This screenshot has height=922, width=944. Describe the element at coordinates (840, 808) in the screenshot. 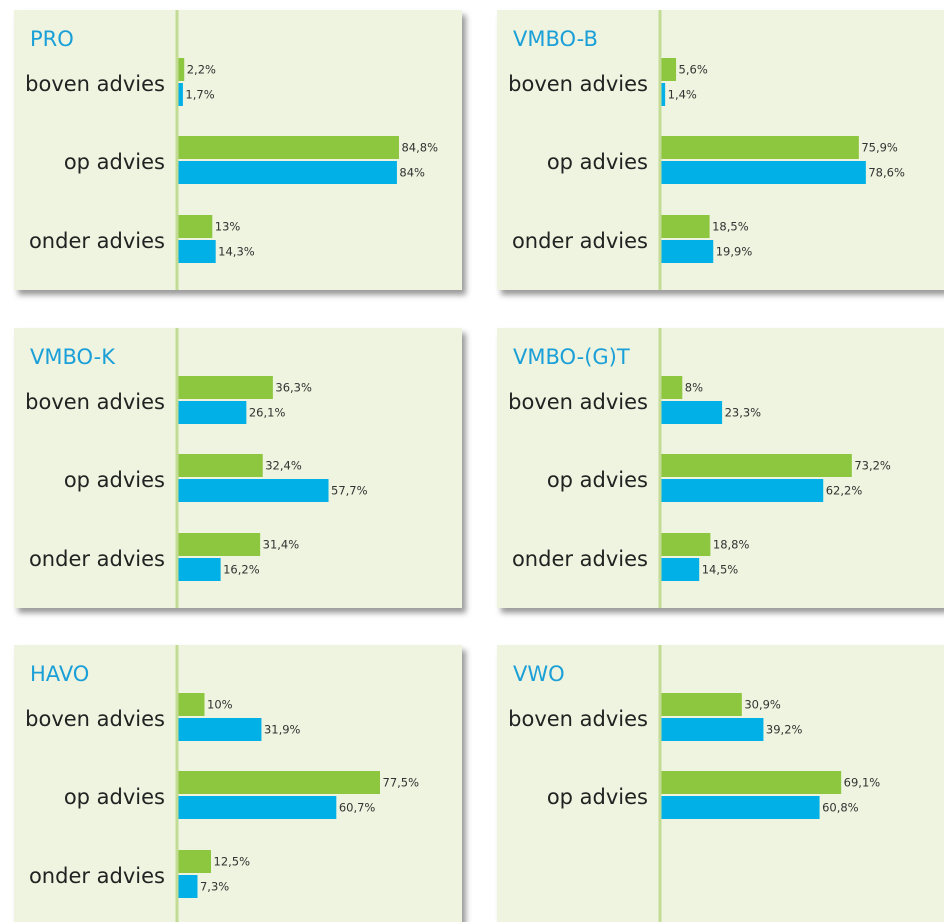

I see `value-label: 60,8%` at that location.